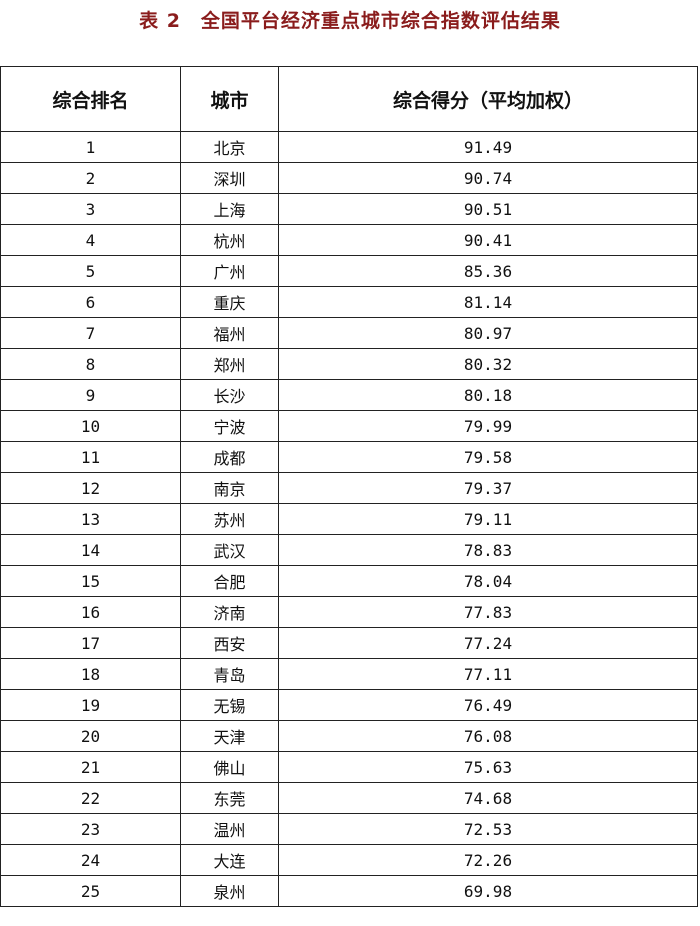 Image resolution: width=700 pixels, height=926 pixels. What do you see at coordinates (229, 364) in the screenshot?
I see `city-cell: 郑州` at bounding box center [229, 364].